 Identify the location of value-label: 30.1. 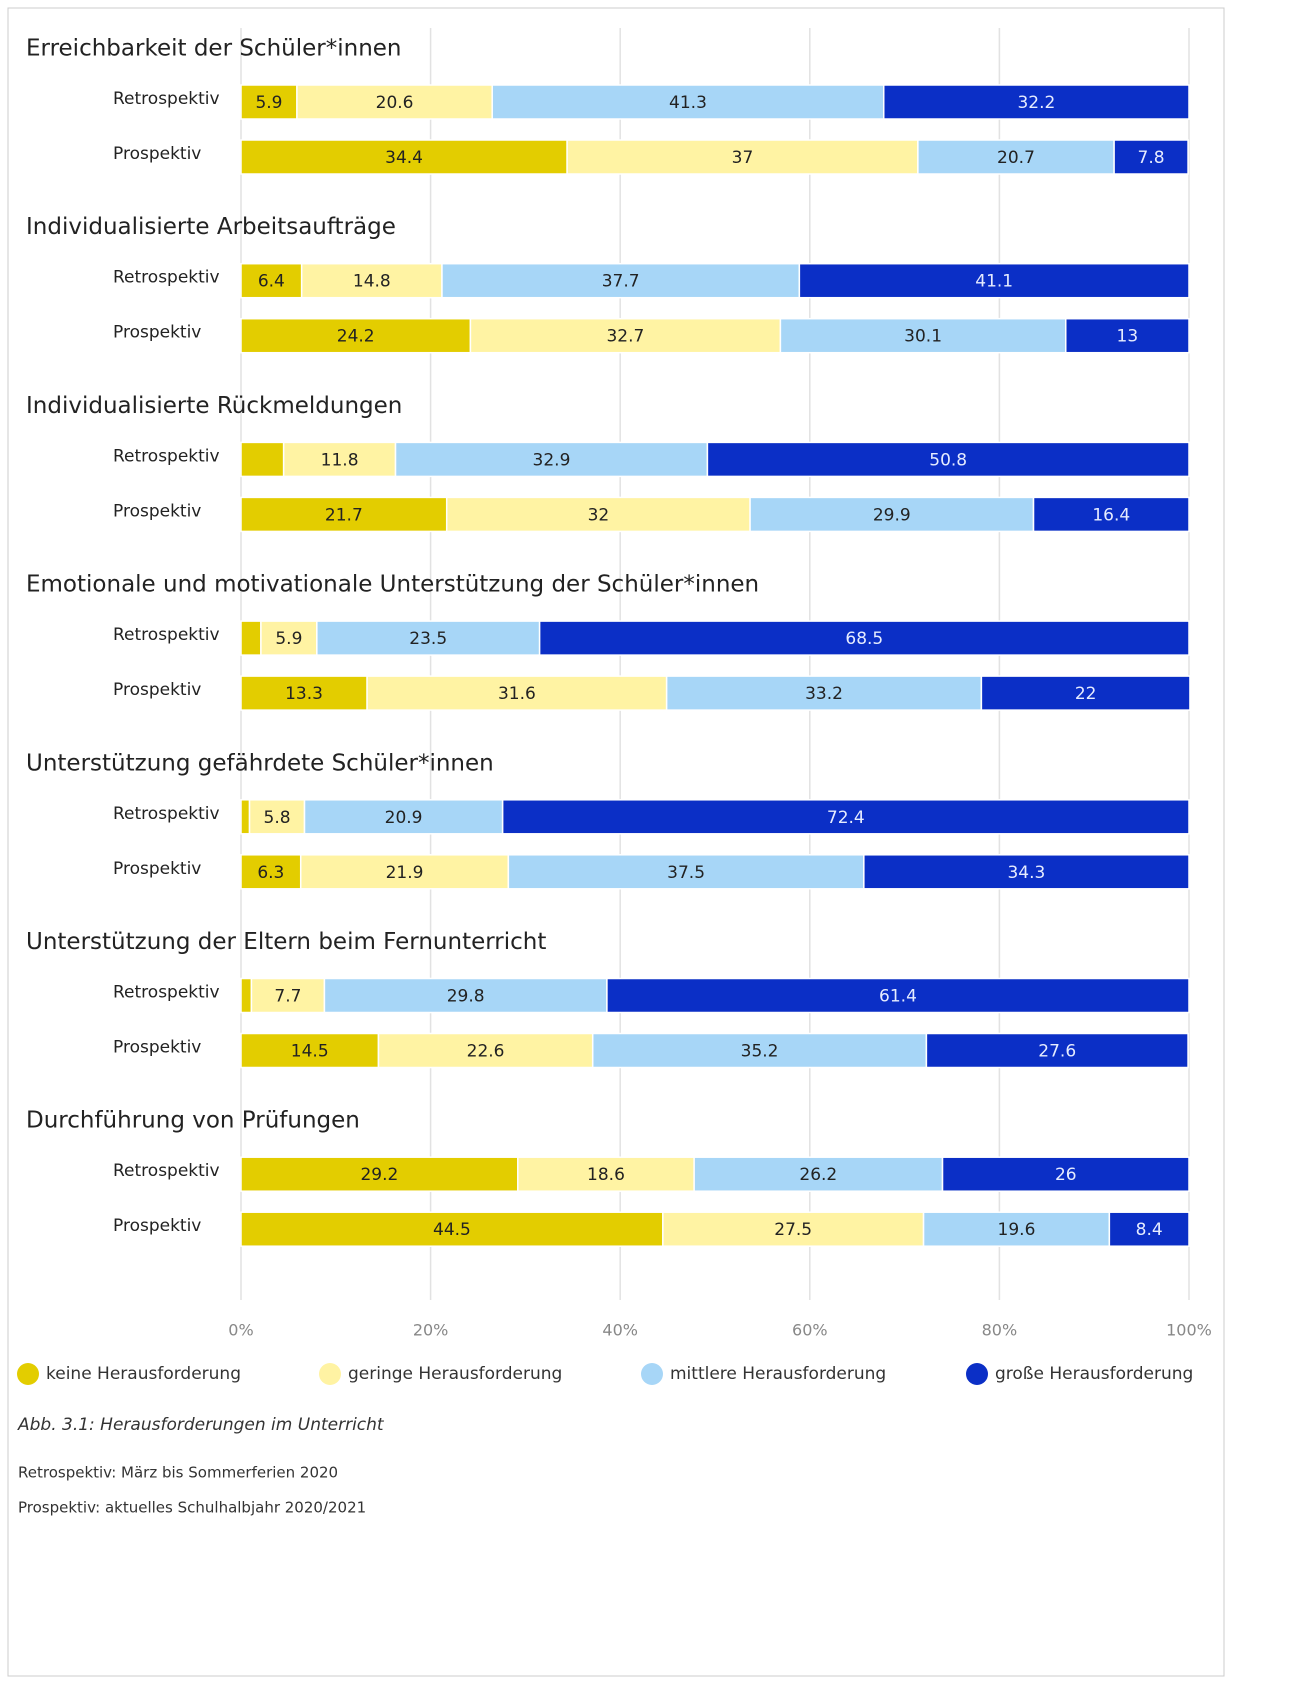
(923, 337).